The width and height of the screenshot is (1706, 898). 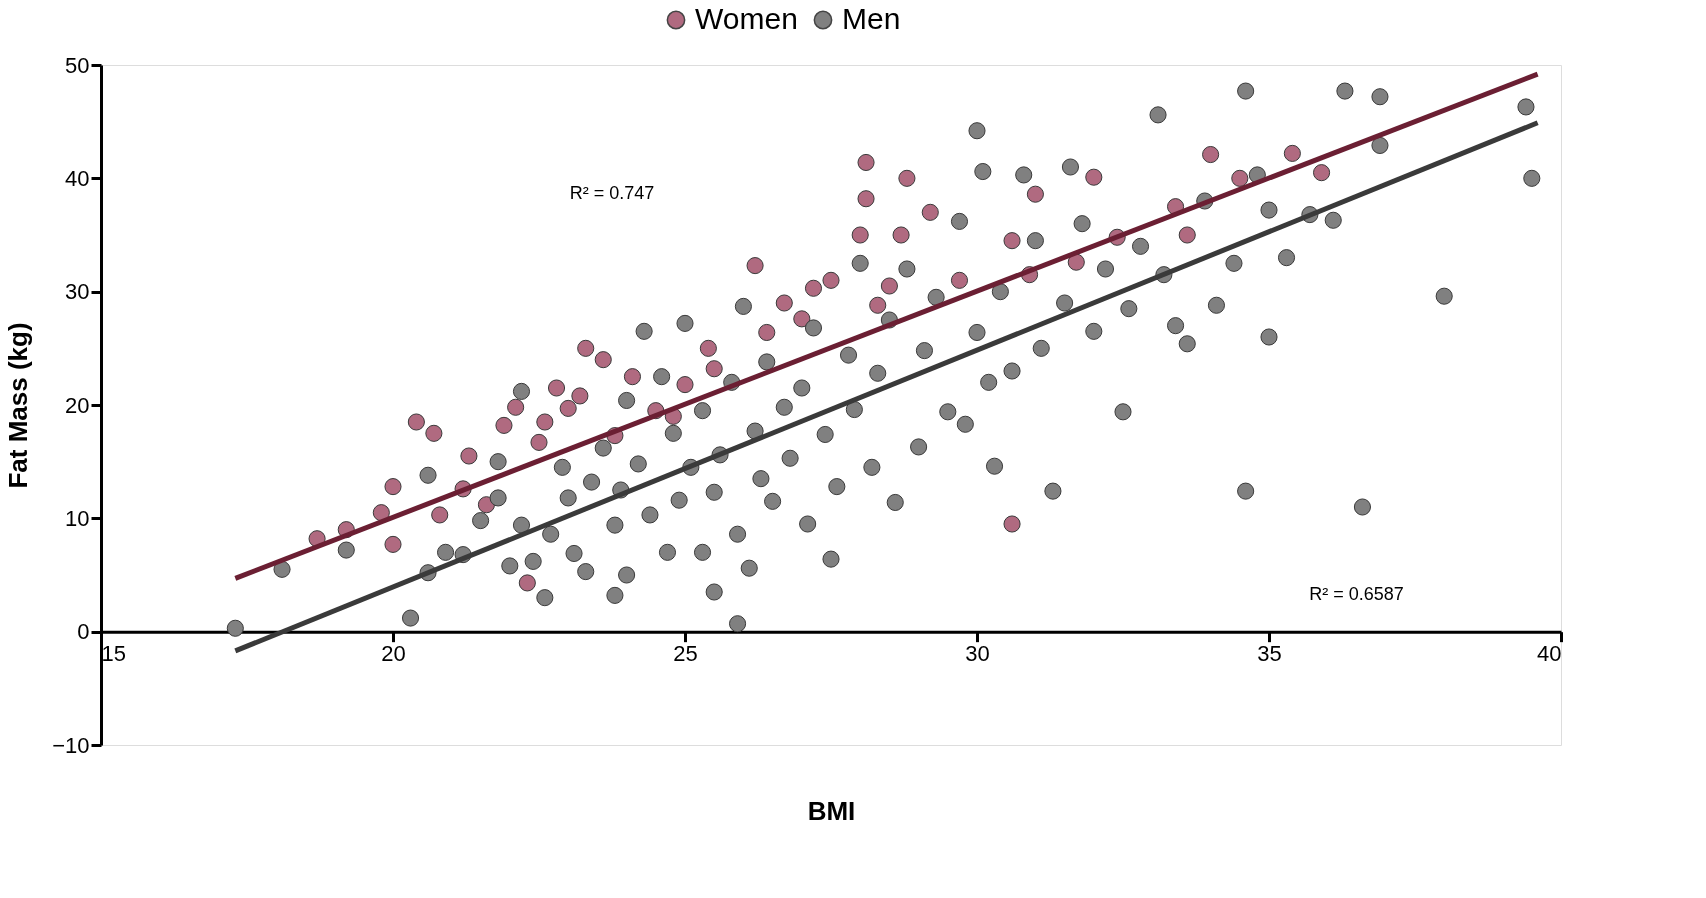 I want to click on y-tick-label: 20, so click(x=77, y=405).